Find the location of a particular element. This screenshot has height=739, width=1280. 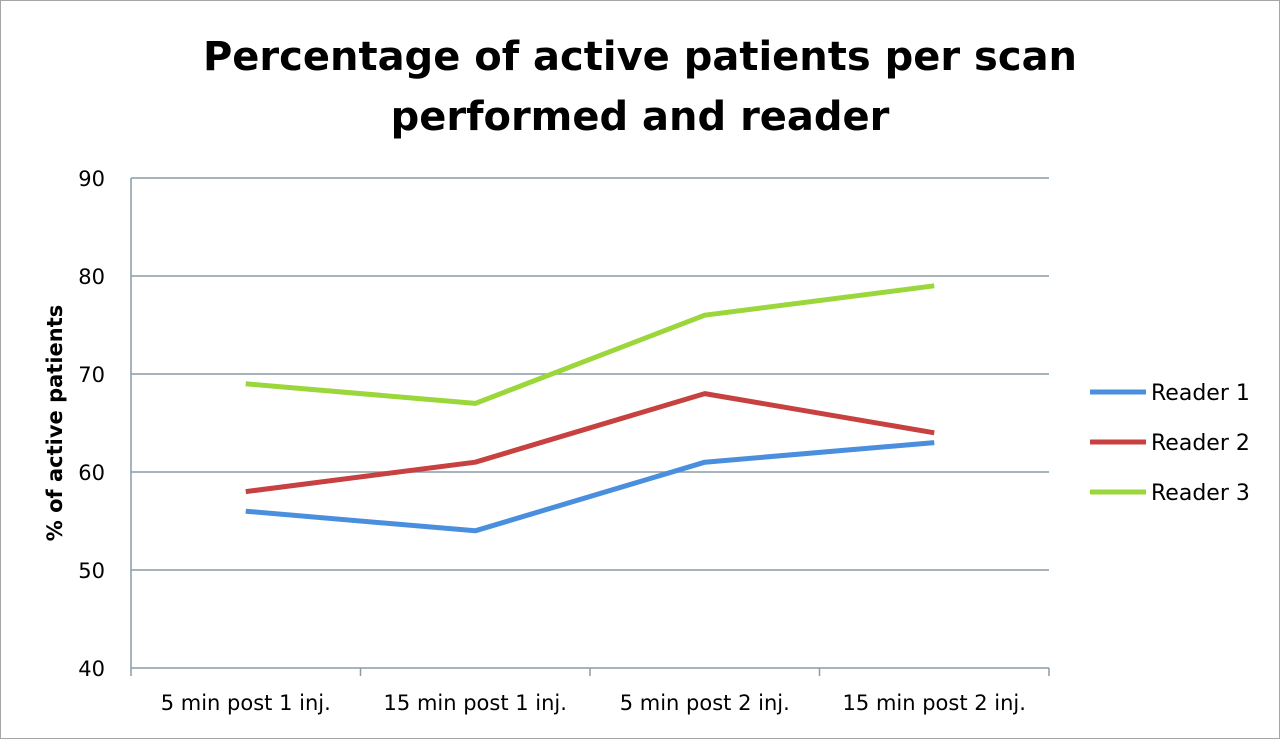

chart-title-line-1: Percentage of active patients per scan is located at coordinates (640, 57).